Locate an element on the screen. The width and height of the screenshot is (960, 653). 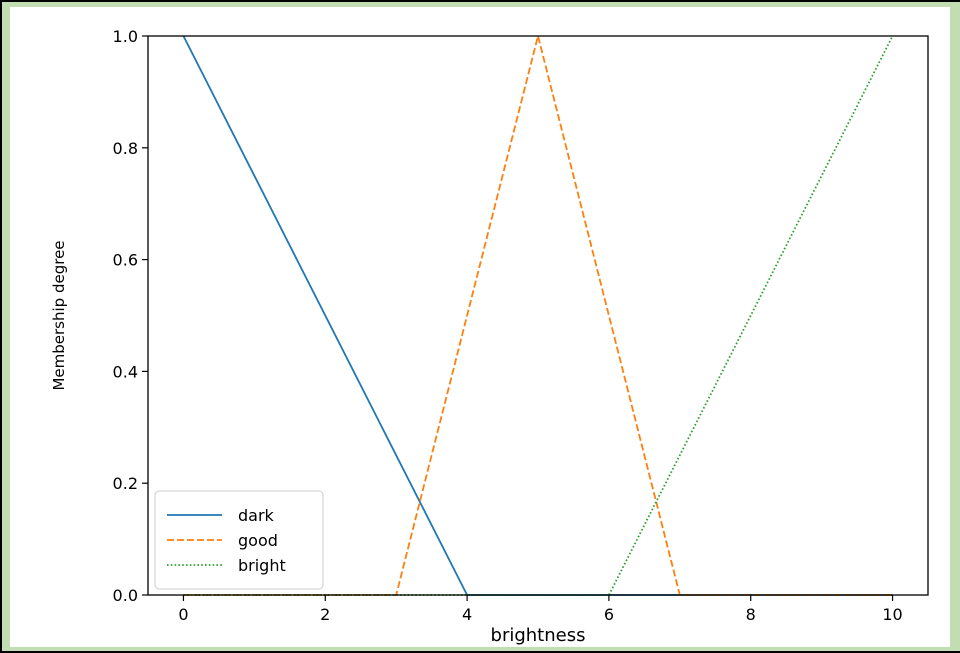
legend-label-bright: bright is located at coordinates (262, 565).